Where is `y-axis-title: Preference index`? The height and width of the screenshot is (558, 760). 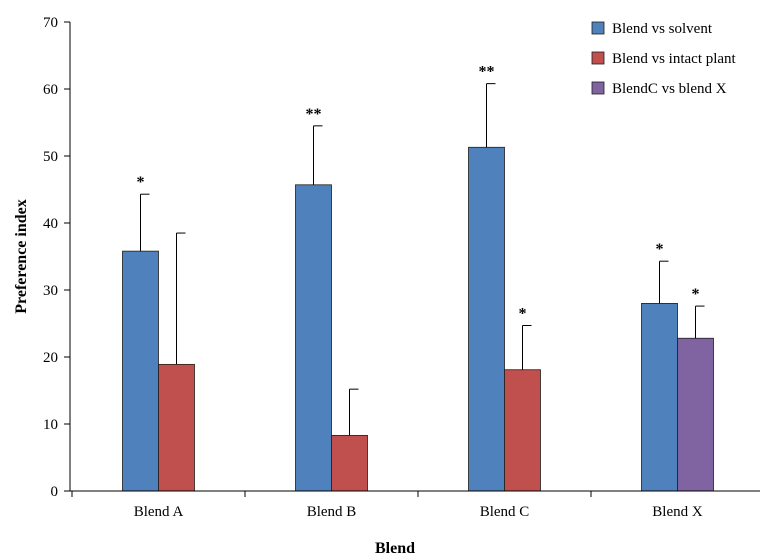 y-axis-title: Preference index is located at coordinates (21, 256).